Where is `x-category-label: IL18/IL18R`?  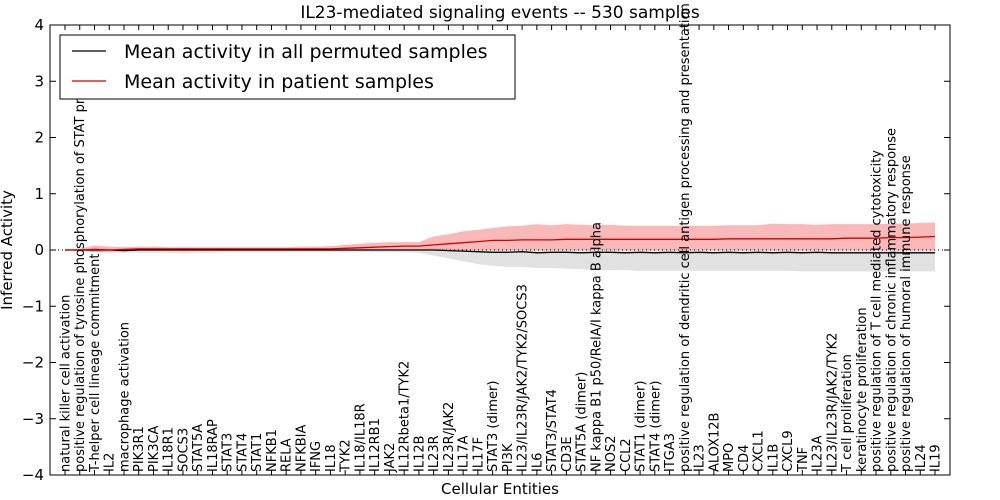 x-category-label: IL18/IL18R is located at coordinates (360, 437).